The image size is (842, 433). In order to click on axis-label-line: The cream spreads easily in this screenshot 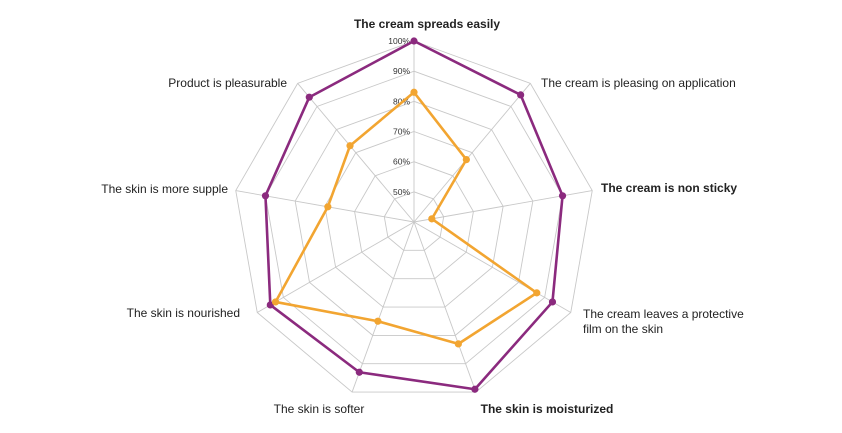, I will do `click(427, 24)`.